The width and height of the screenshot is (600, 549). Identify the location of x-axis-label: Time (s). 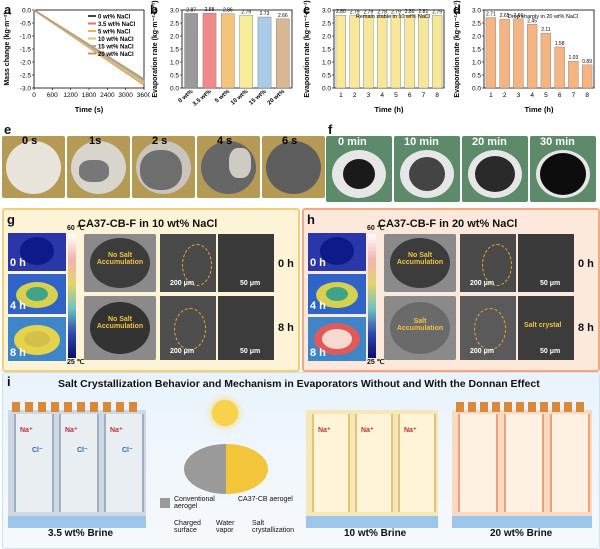
(89, 109).